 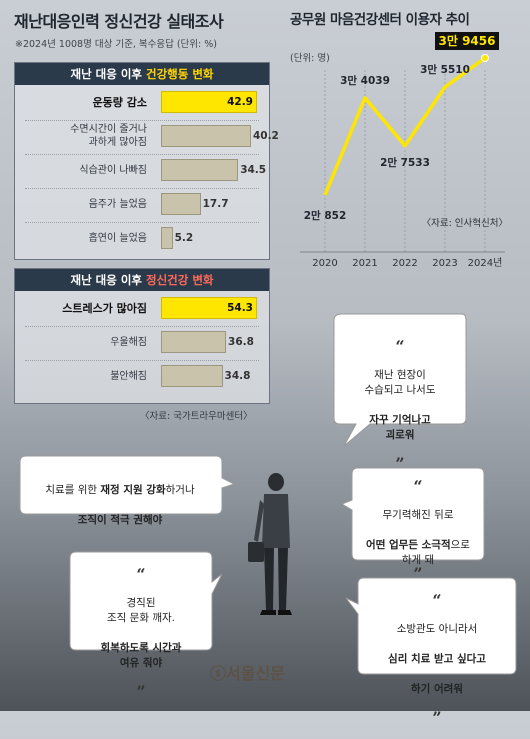 I want to click on page-subtitle: ※2024년 1008명 대상 기준, 복수응답 (단위: %), so click(x=116, y=44).